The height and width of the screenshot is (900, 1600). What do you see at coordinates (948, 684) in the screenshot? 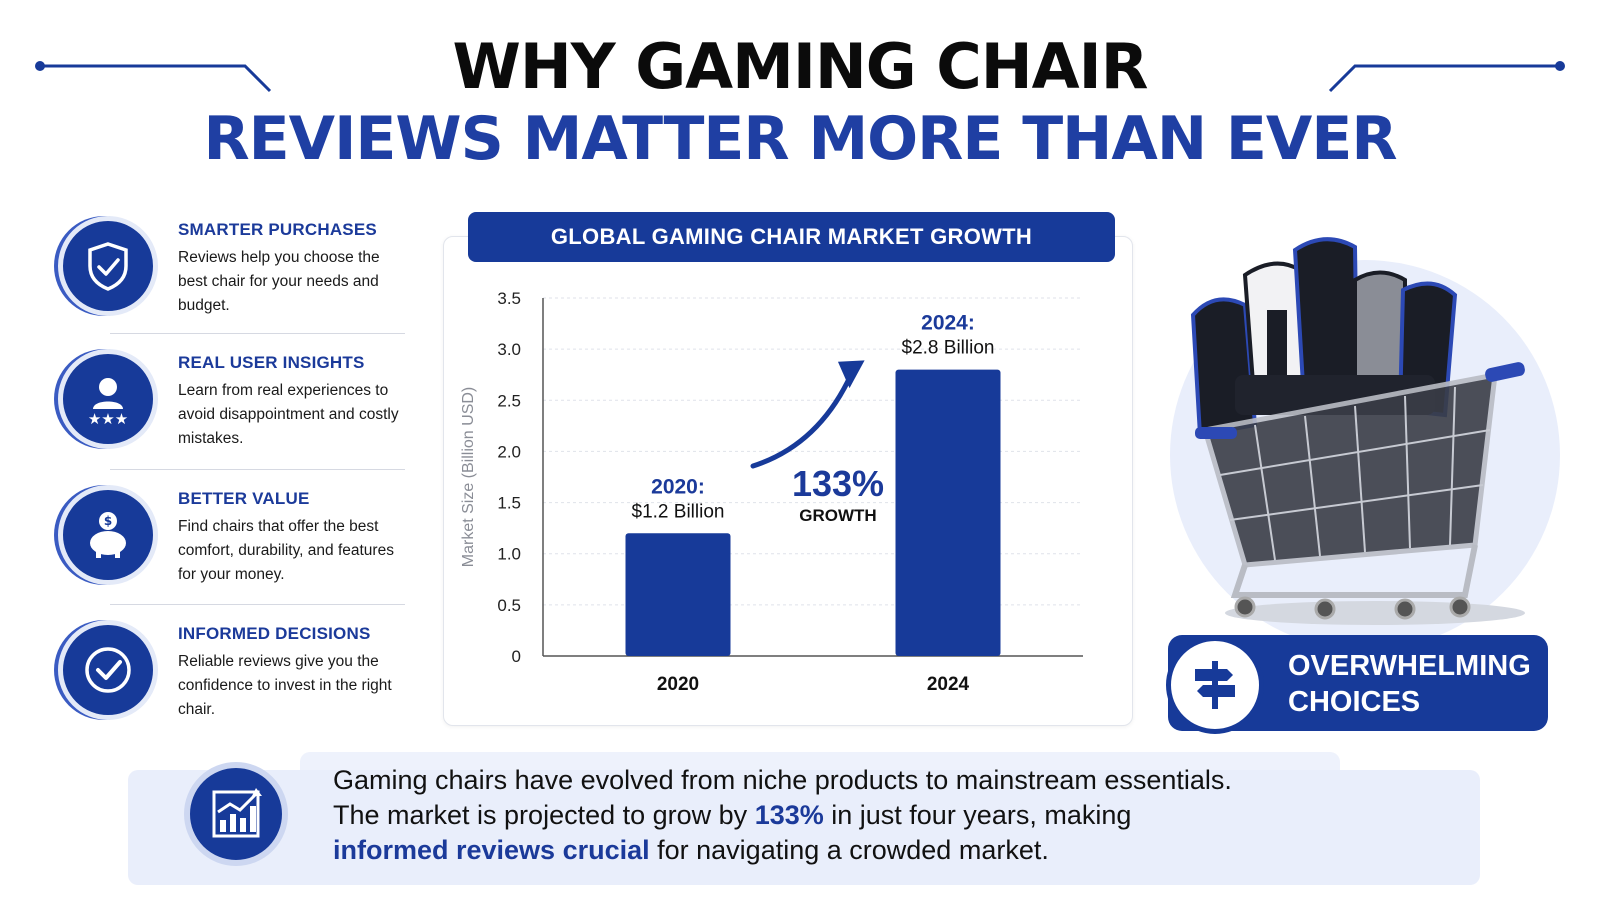
I see `x-tick-label: 2024` at bounding box center [948, 684].